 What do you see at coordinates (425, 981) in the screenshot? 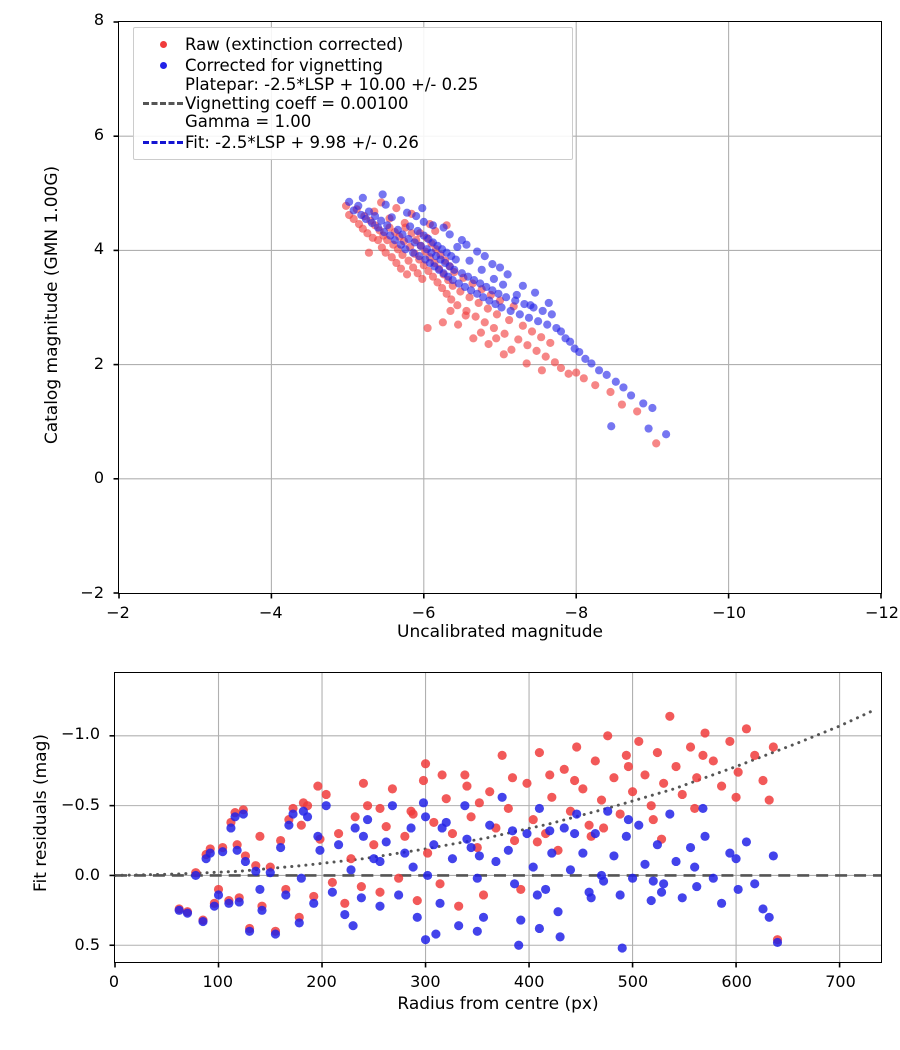
I see `residuals-xtick-3: 300` at bounding box center [425, 981].